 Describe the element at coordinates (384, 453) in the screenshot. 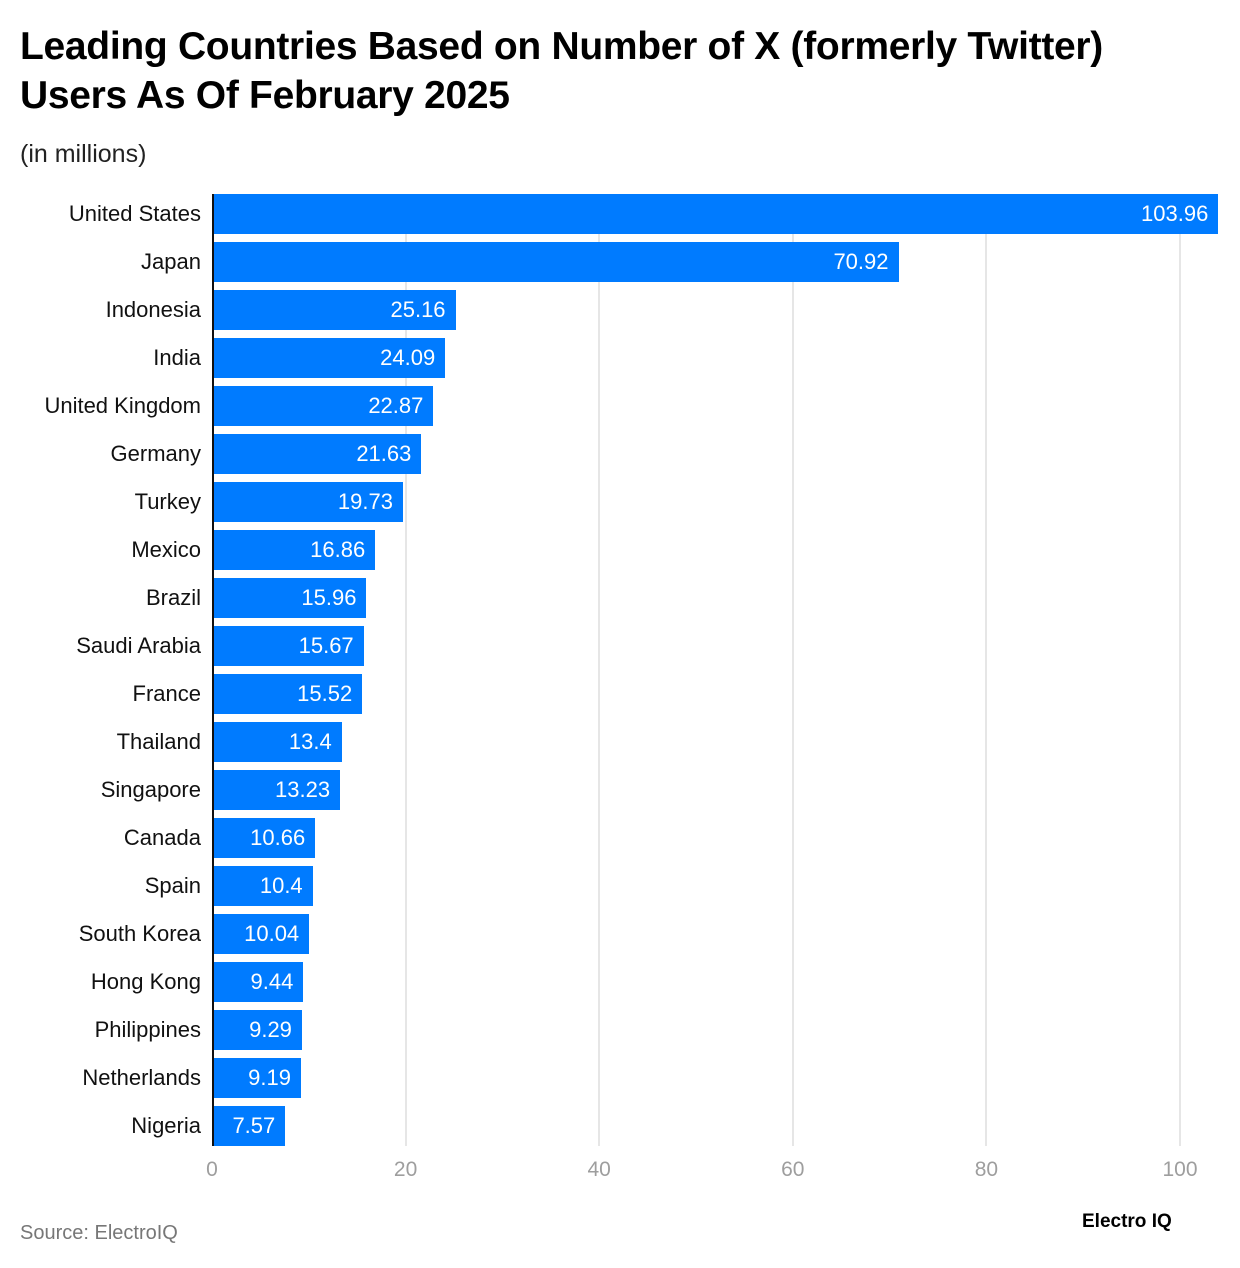

I see `bar-value-label: 21.63` at that location.